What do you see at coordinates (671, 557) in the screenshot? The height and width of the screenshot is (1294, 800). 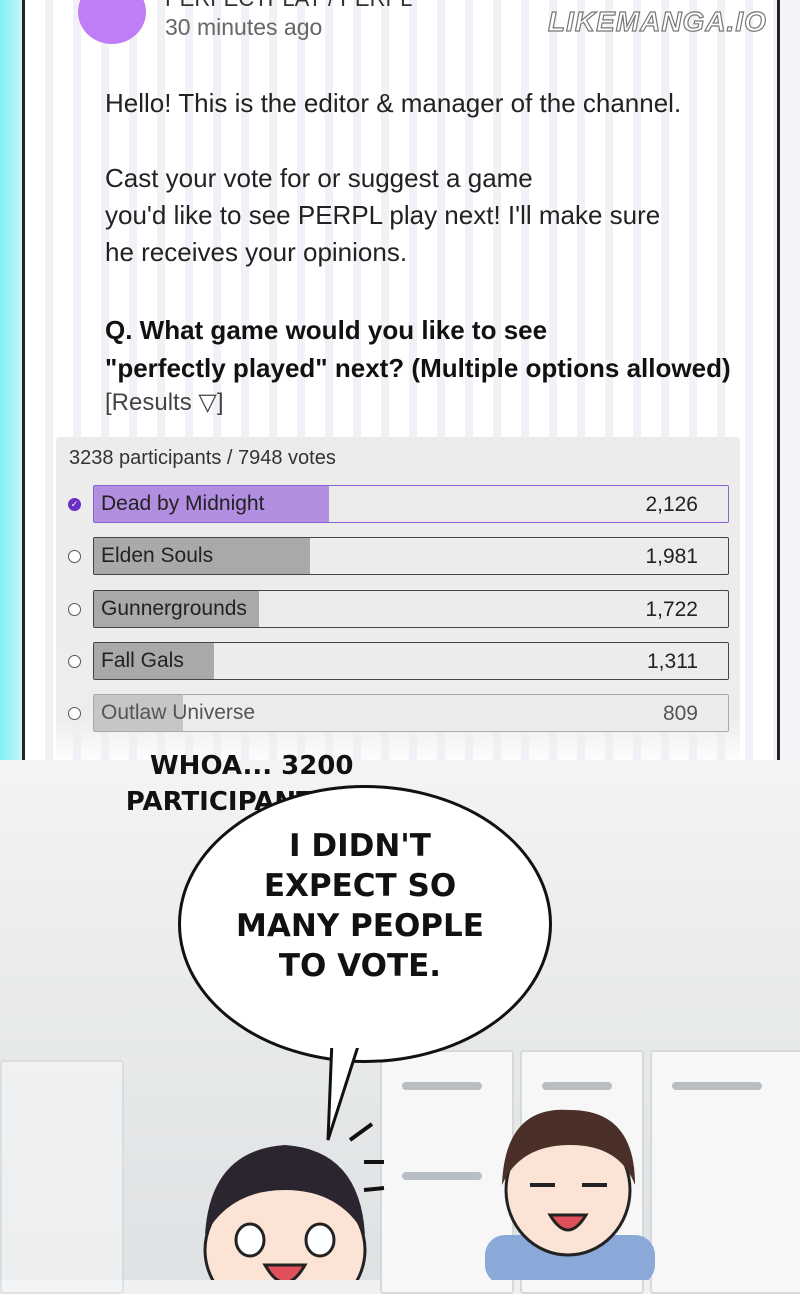 I see `poll-option-count: 1,981` at bounding box center [671, 557].